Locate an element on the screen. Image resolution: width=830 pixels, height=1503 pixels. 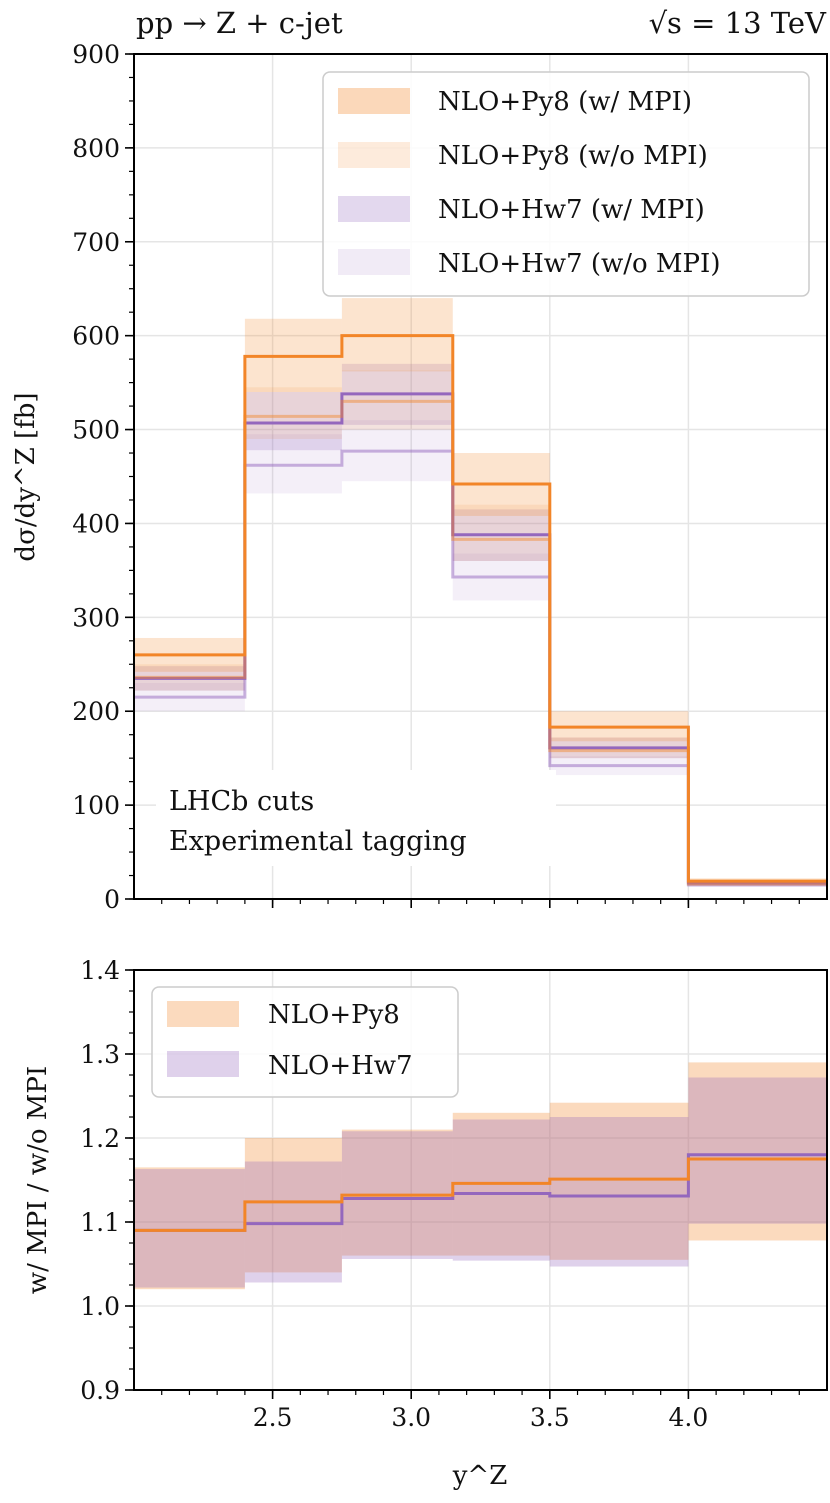
legend-swatch-hw7 is located at coordinates (203, 1064).